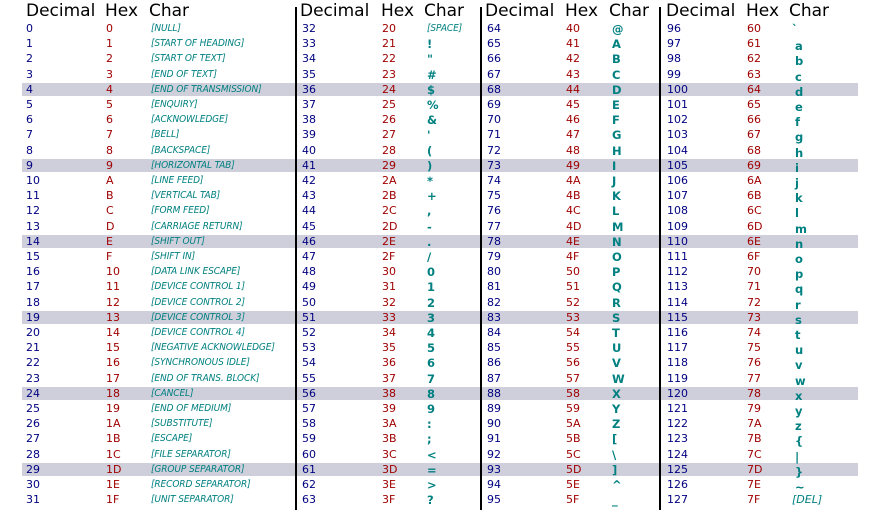  I want to click on decimal-cell: 41, so click(309, 165).